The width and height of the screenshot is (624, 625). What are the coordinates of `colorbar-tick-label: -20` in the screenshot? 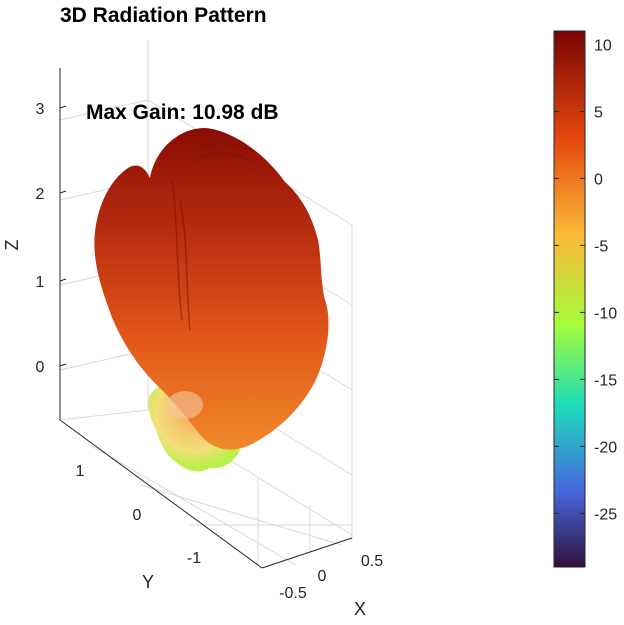 It's located at (605, 447).